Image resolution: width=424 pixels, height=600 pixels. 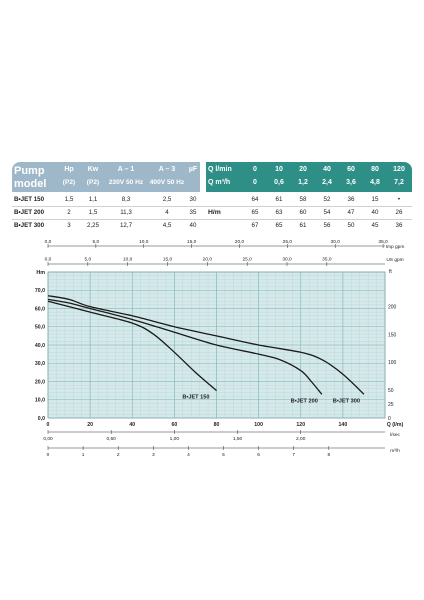 What do you see at coordinates (40, 401) in the screenshot?
I see `y-tick-label: 10,0` at bounding box center [40, 401].